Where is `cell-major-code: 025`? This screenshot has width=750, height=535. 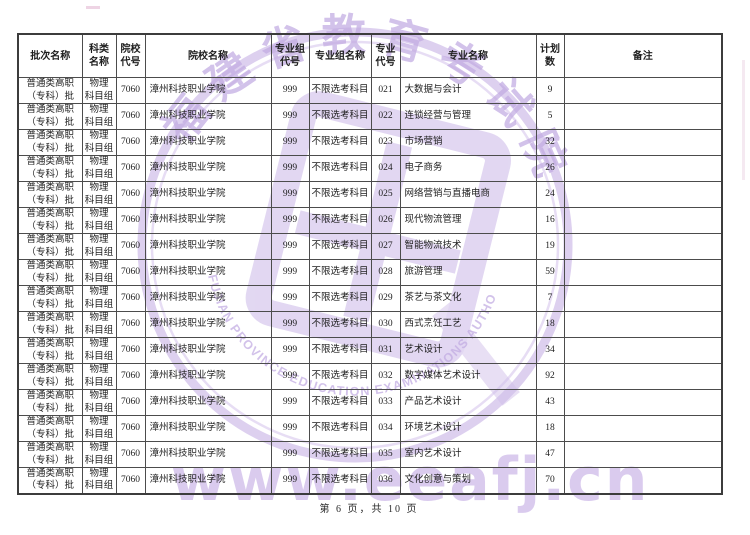 cell-major-code: 025 is located at coordinates (385, 194).